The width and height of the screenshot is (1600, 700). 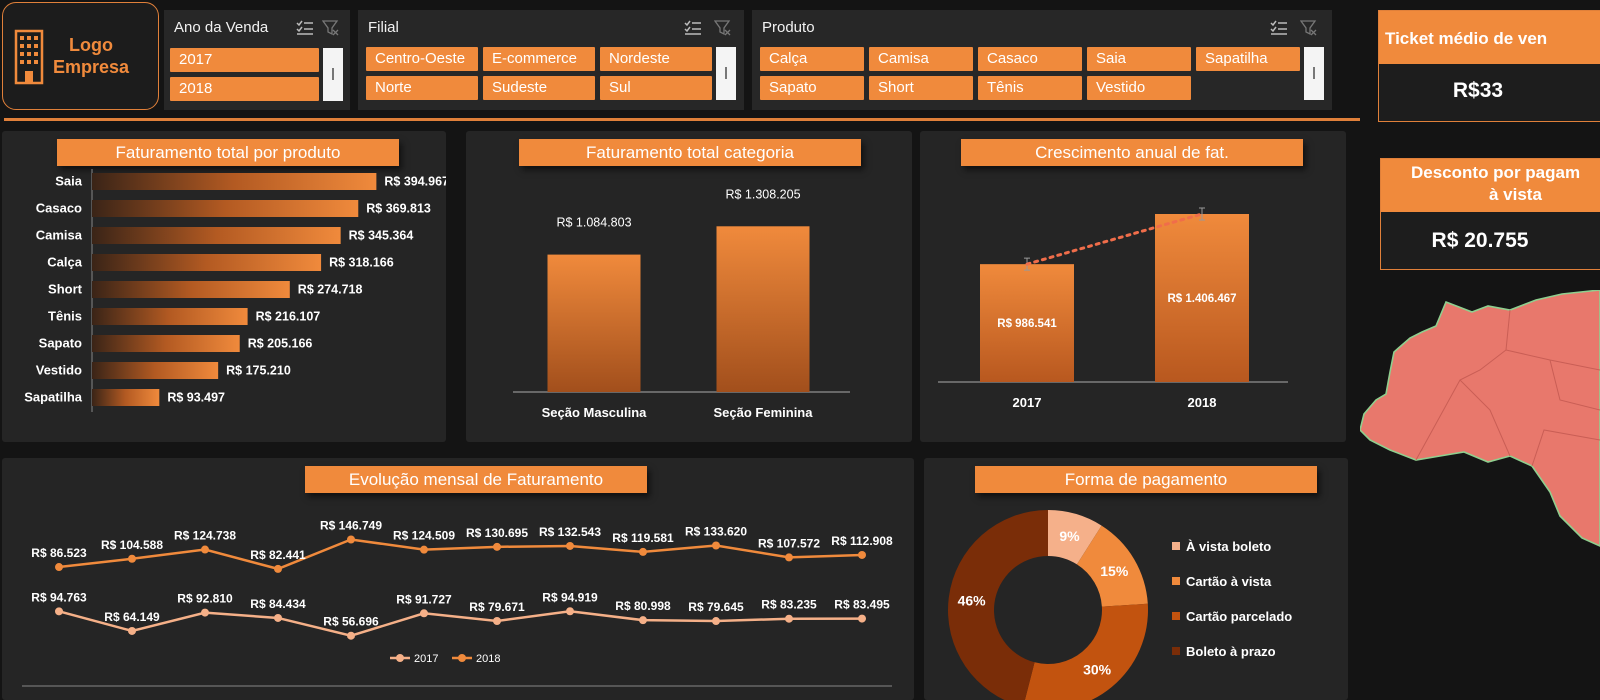 What do you see at coordinates (539, 59) in the screenshot?
I see `slicer-item-e-commerce: E-commerce` at bounding box center [539, 59].